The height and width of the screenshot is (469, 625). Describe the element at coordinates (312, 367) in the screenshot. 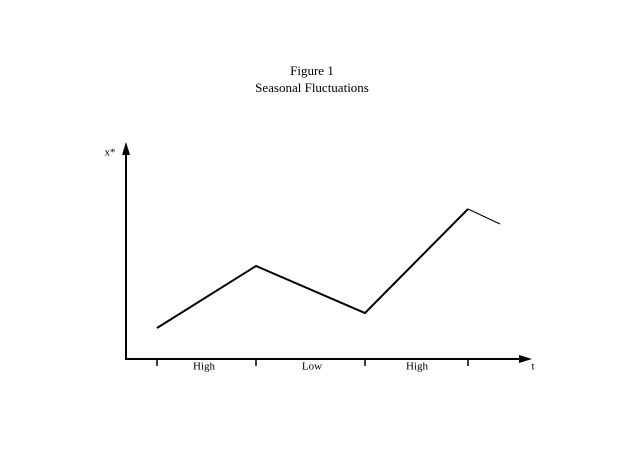

I see `period-label: Low` at that location.